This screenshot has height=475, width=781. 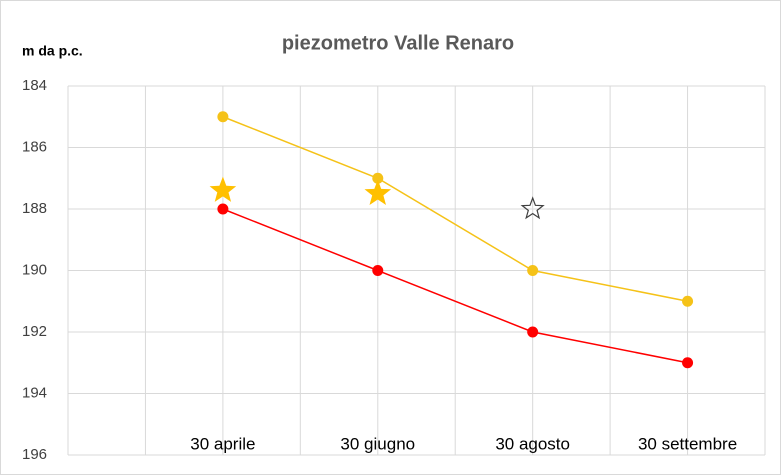 I want to click on y-tick-label: 192, so click(x=34, y=331).